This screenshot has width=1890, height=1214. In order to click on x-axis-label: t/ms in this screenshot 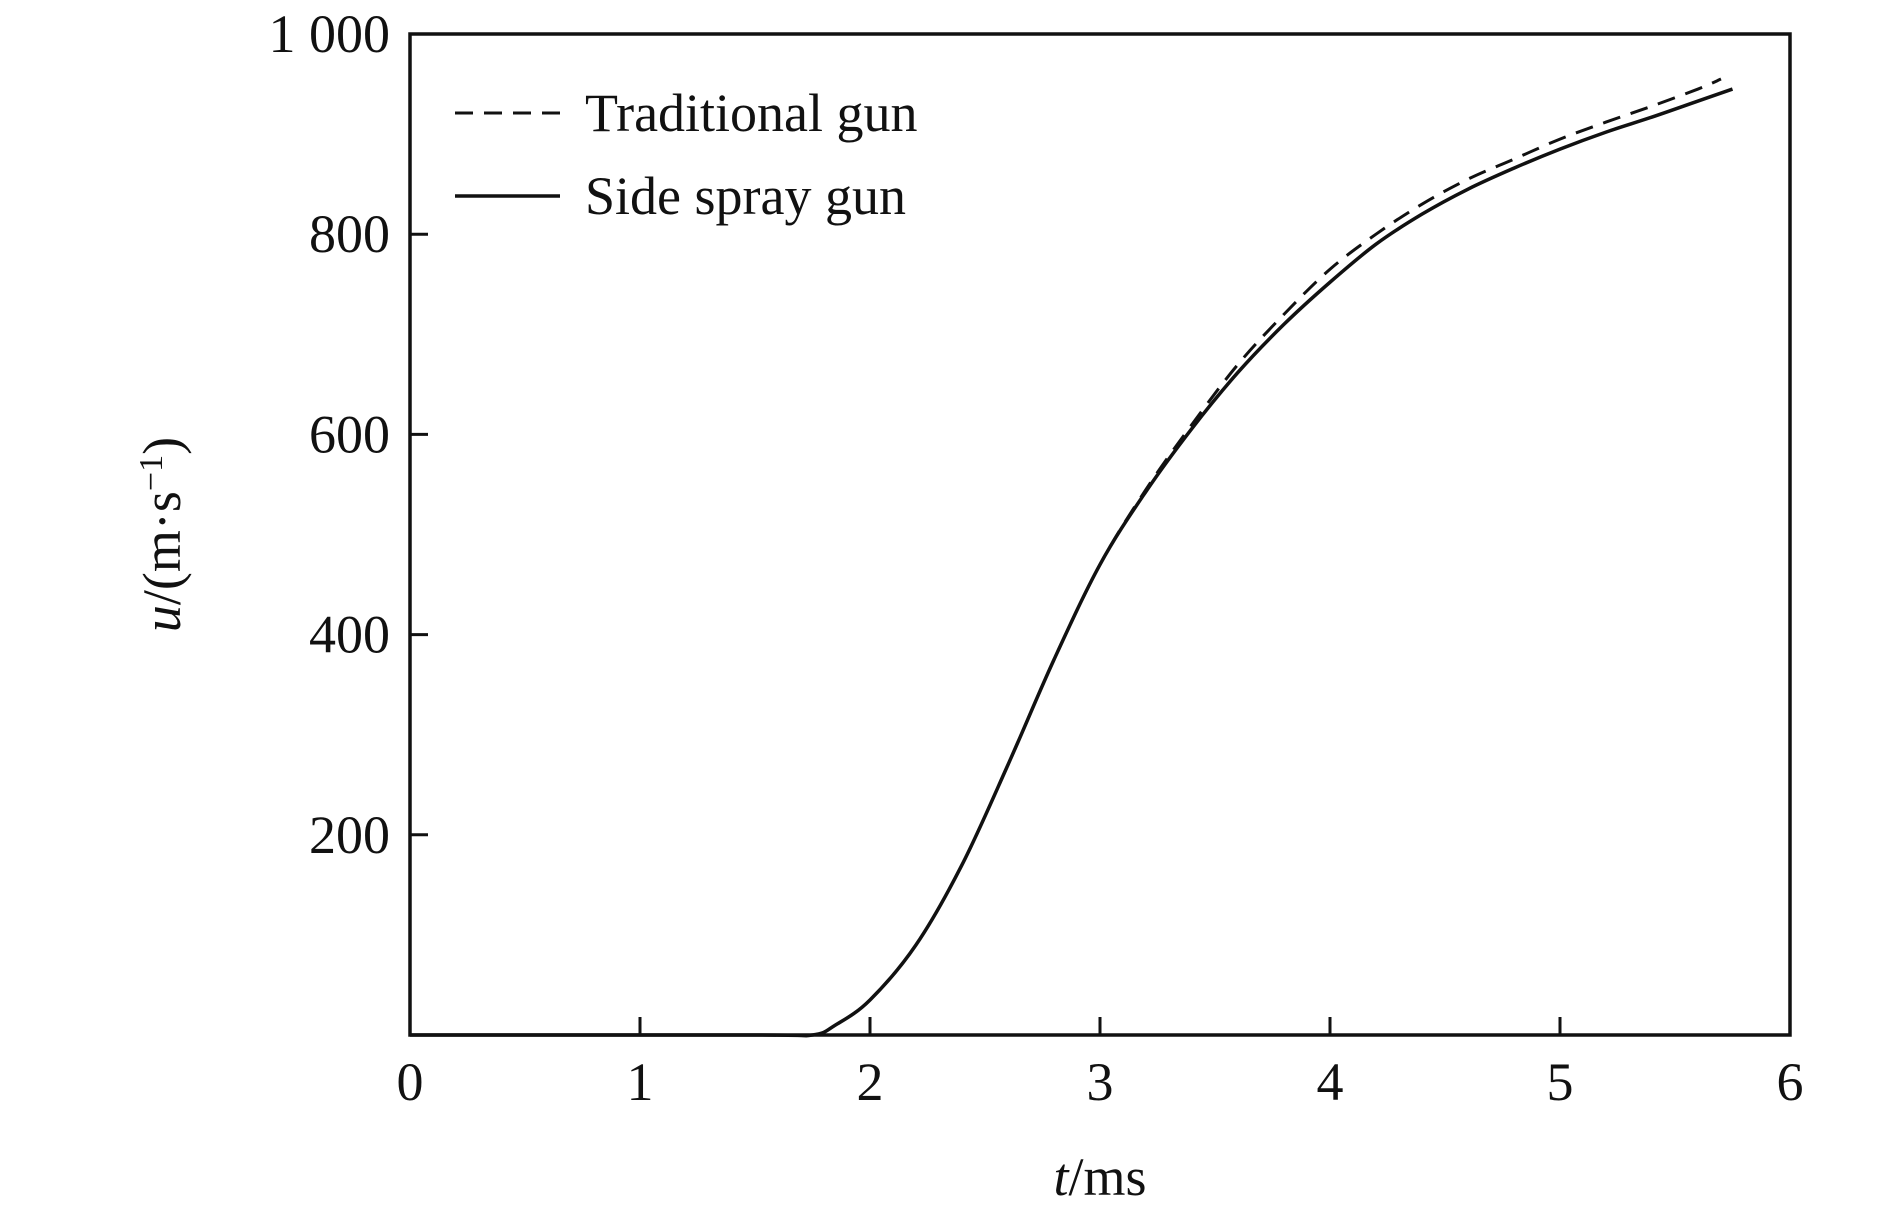, I will do `click(1099, 1177)`.